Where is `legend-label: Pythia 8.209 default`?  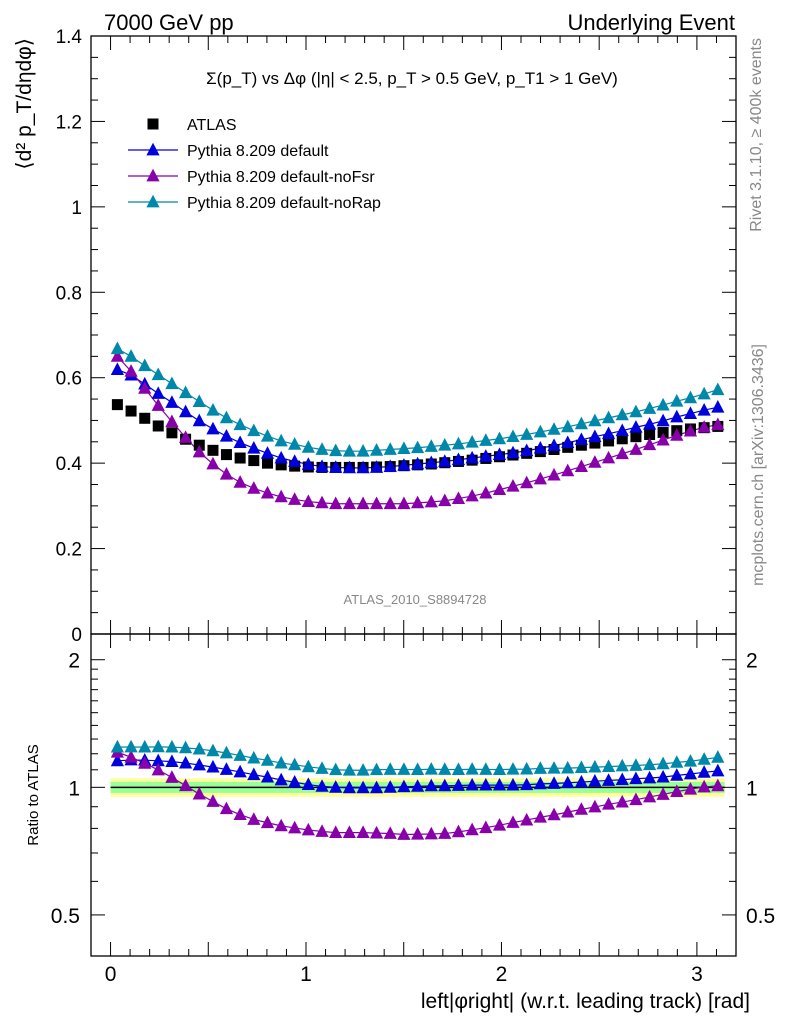 legend-label: Pythia 8.209 default is located at coordinates (258, 151).